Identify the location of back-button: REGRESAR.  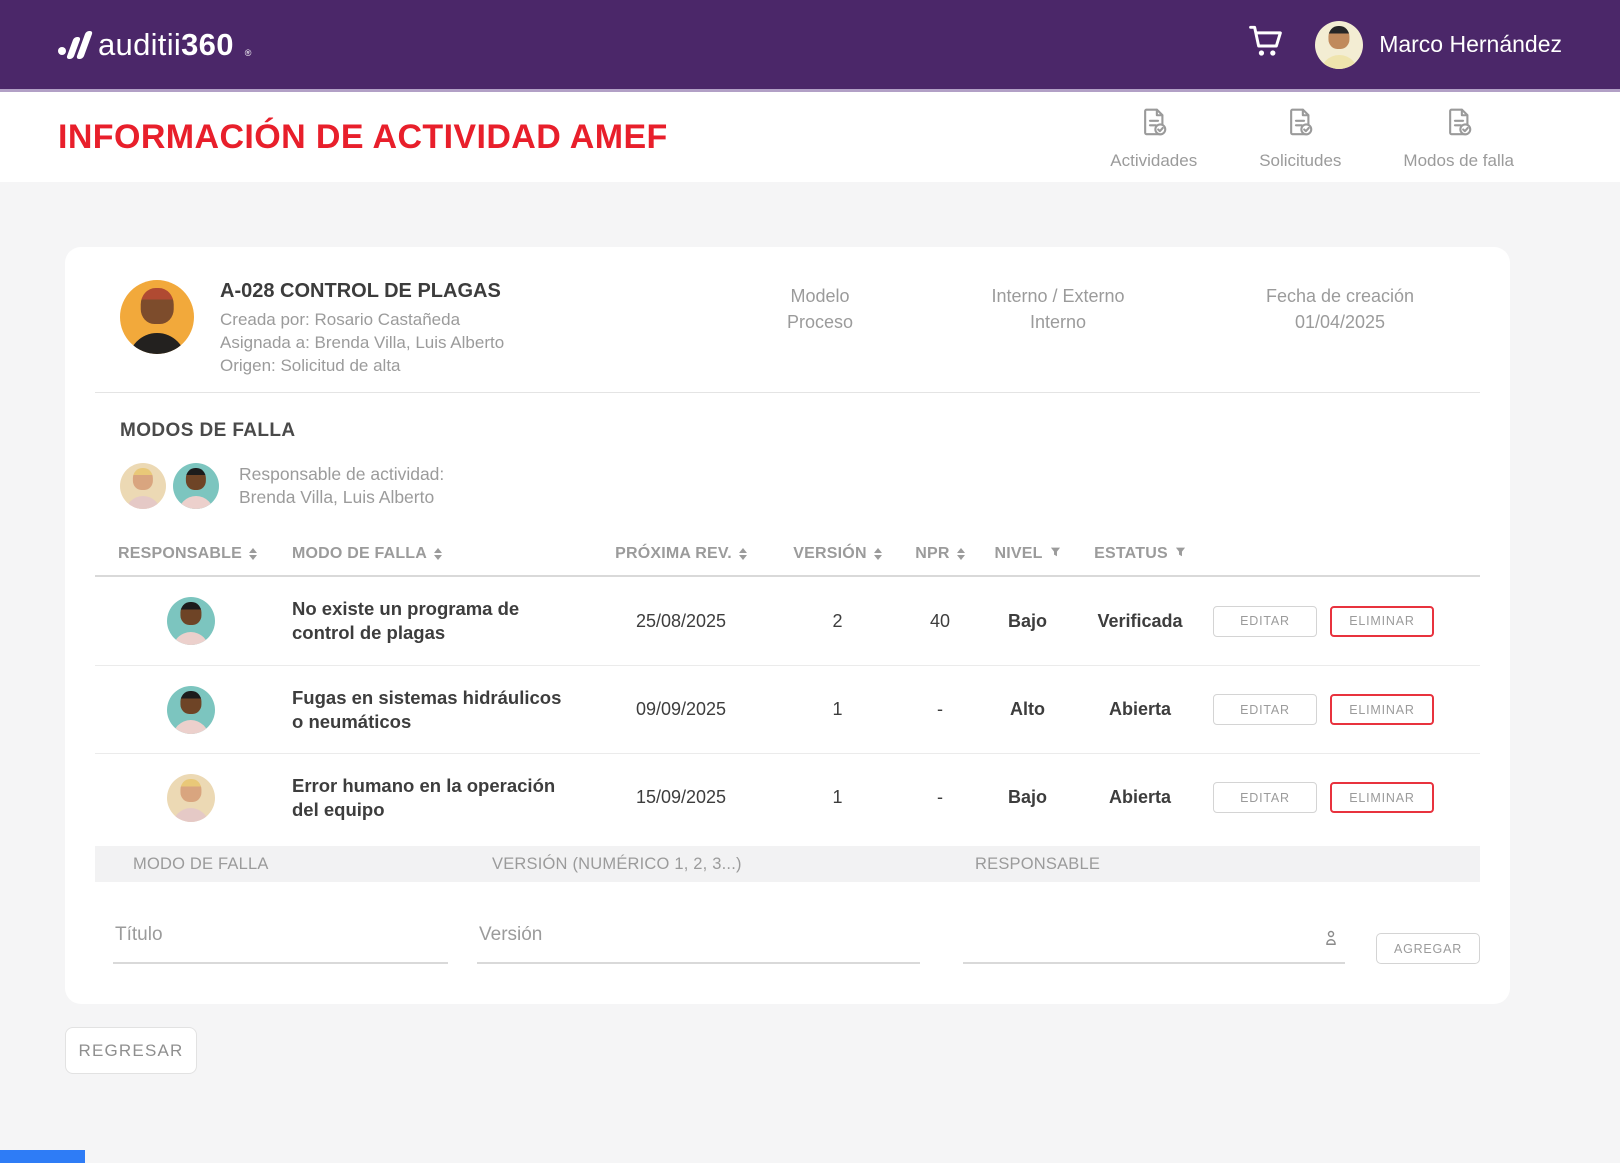
(131, 1050).